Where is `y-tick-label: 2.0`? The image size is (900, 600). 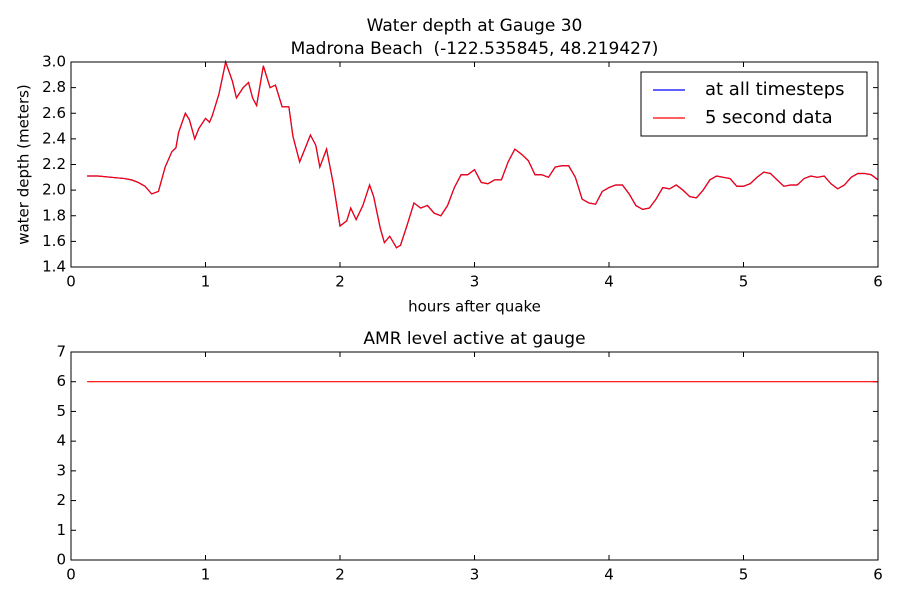
y-tick-label: 2.0 is located at coordinates (54, 190).